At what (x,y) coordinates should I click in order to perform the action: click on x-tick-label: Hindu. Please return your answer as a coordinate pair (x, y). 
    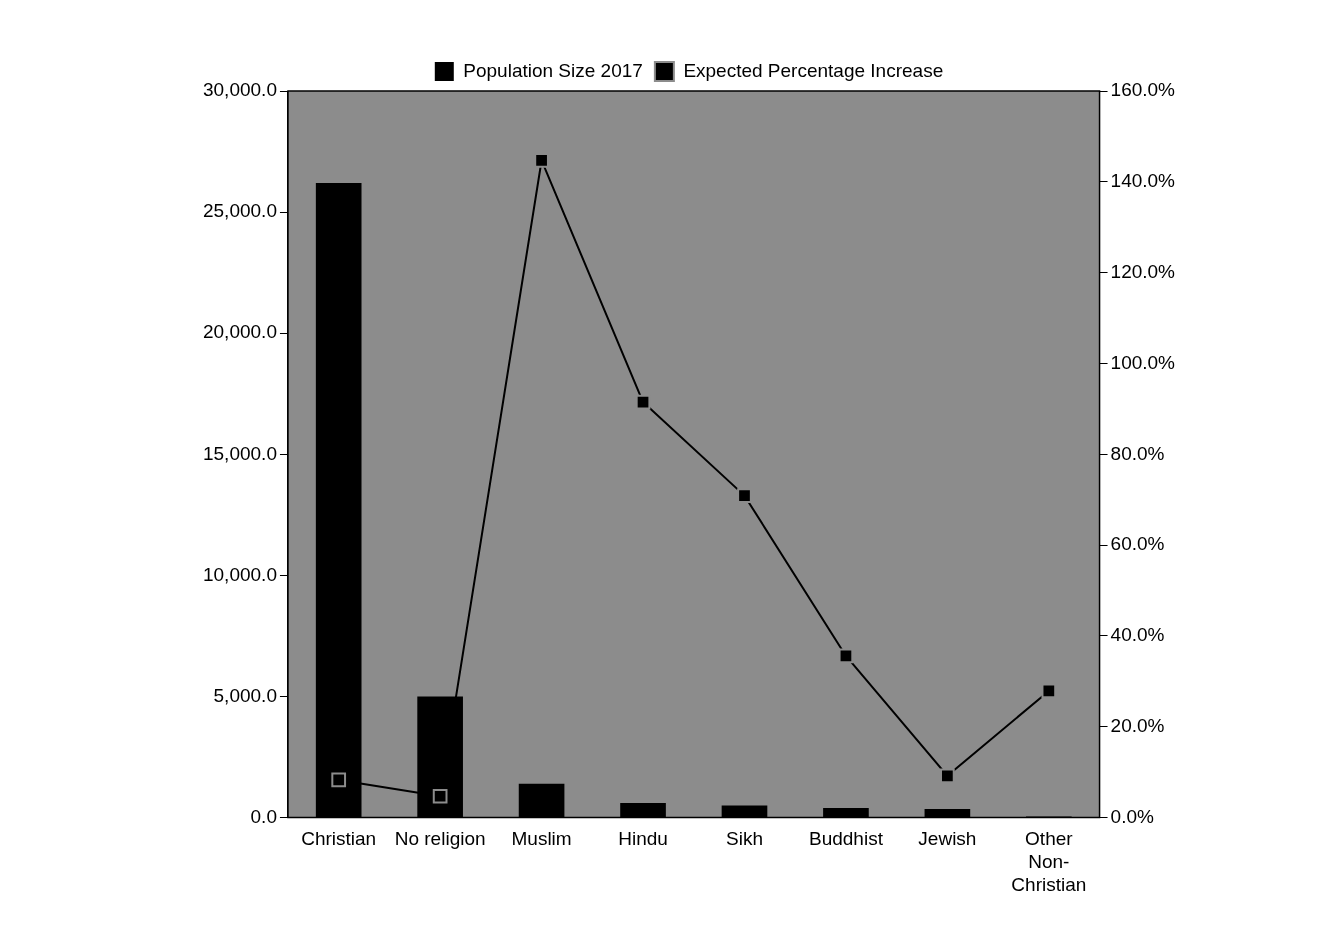
    Looking at the image, I should click on (643, 839).